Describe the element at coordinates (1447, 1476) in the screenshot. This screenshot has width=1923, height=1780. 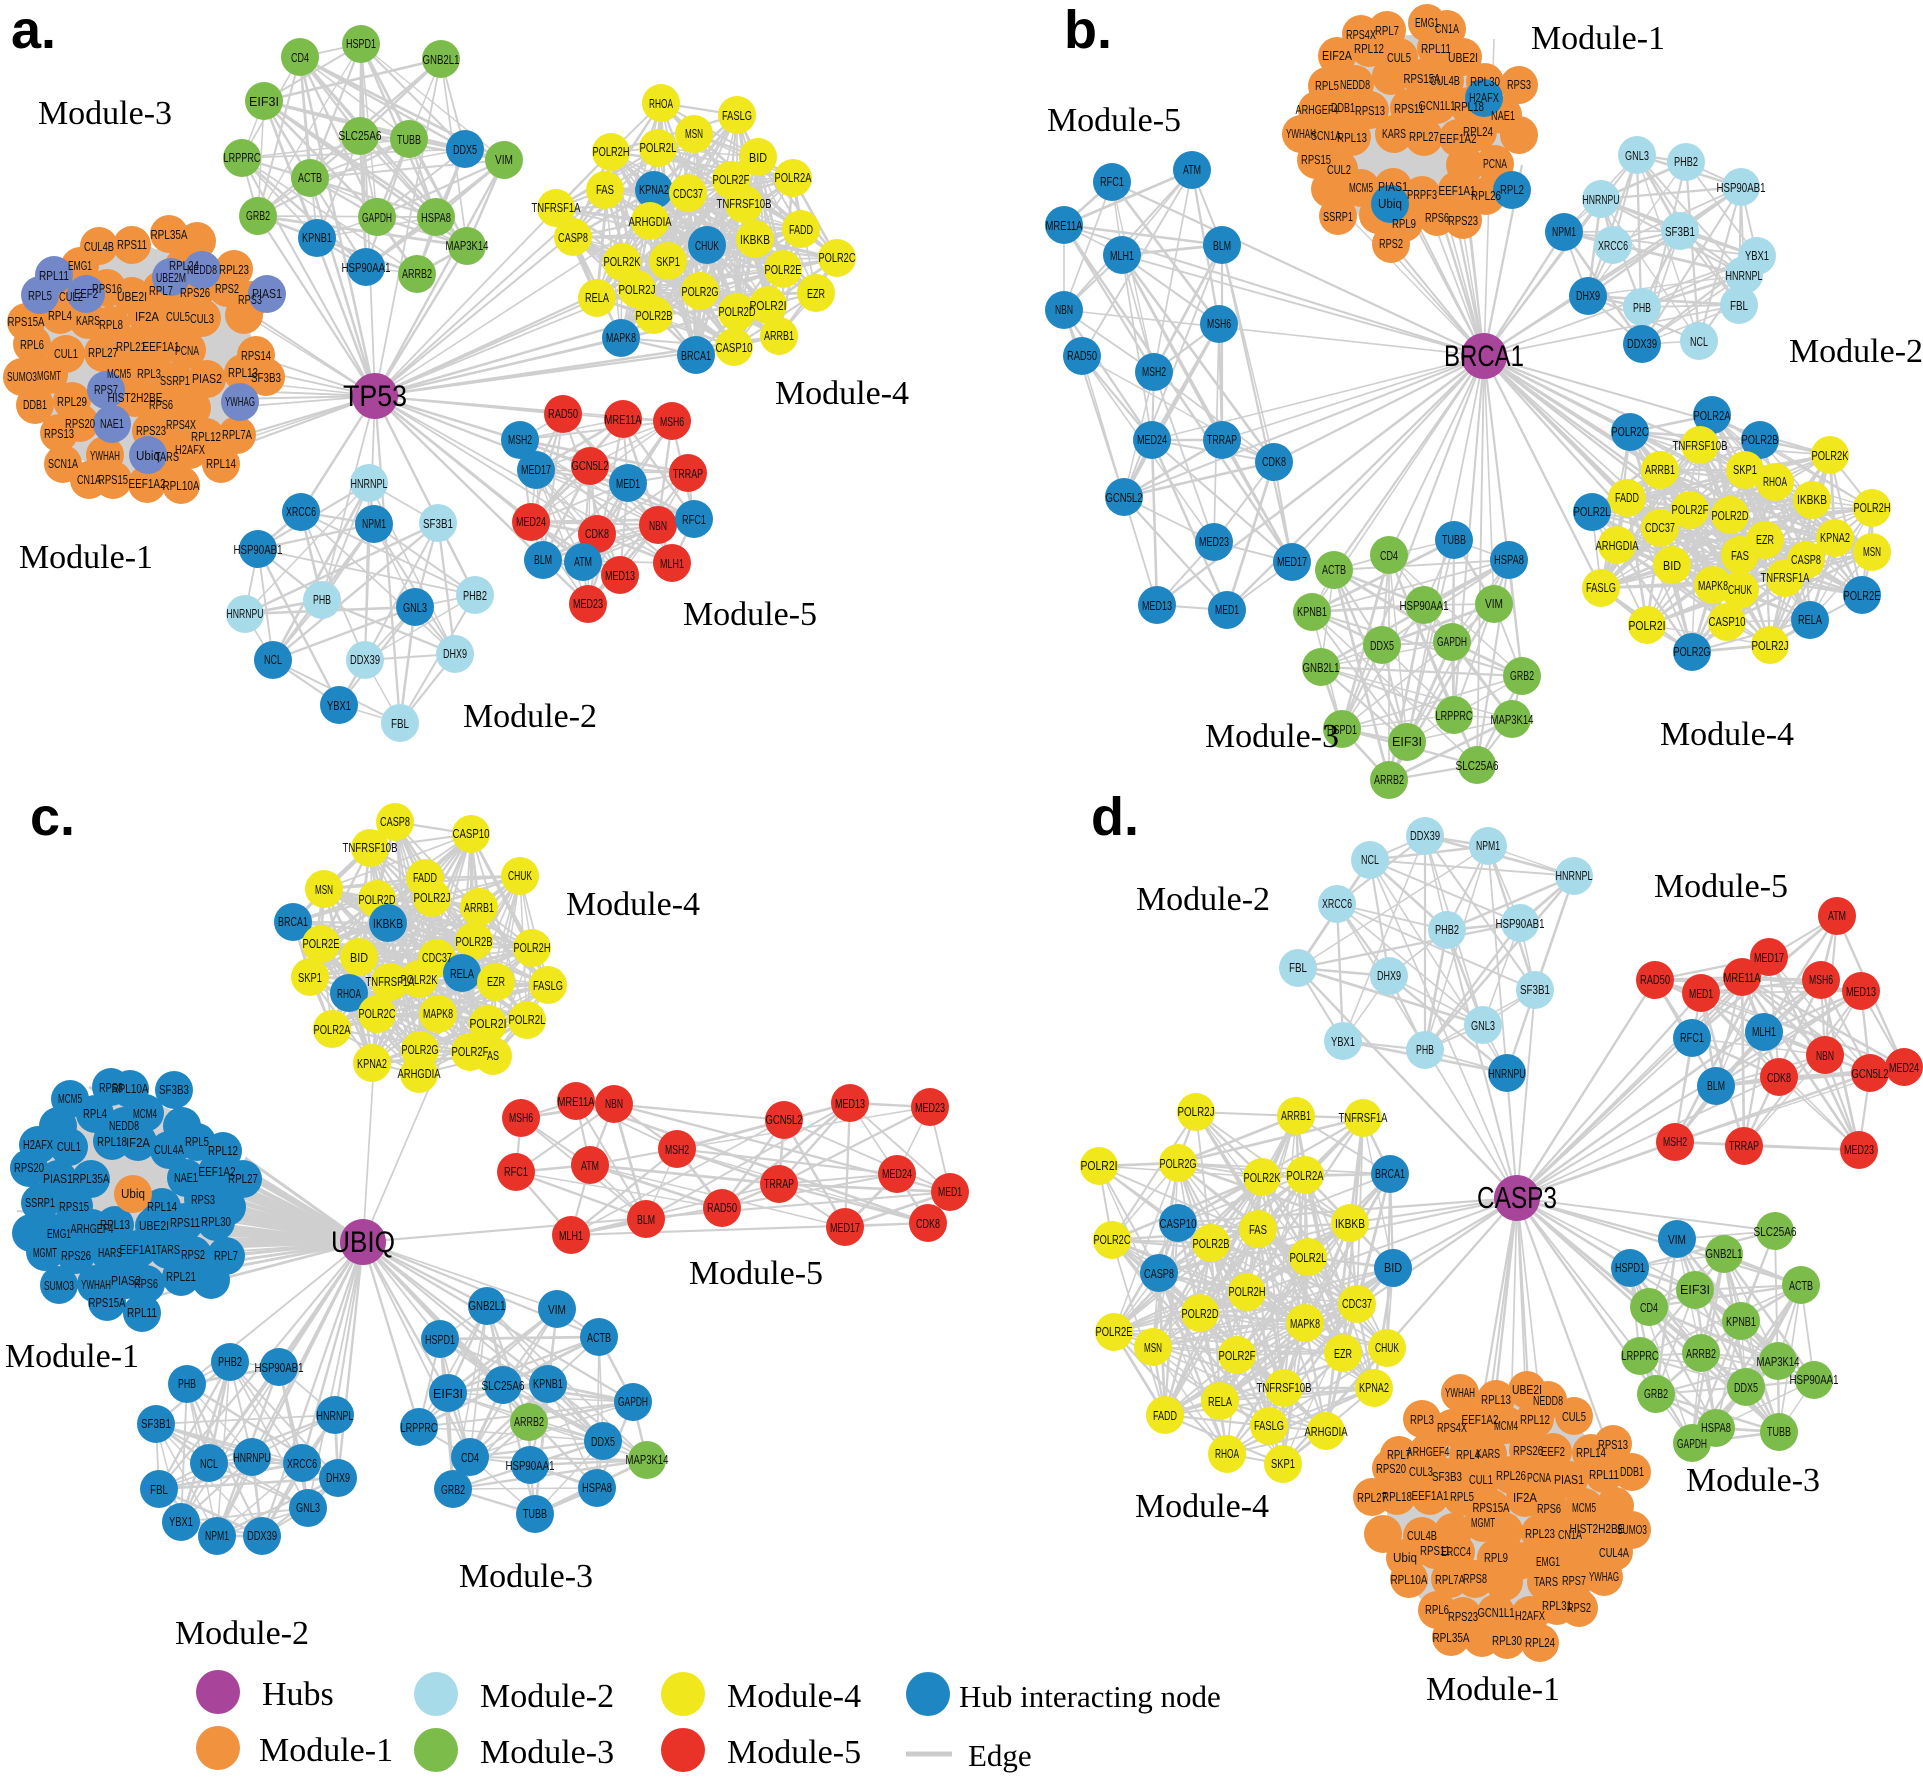
I see `svg-text: SF3B3` at that location.